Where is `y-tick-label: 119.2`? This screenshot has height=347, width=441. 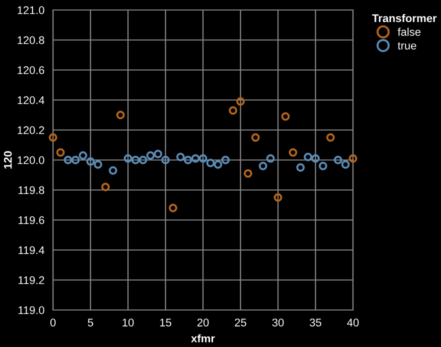 y-tick-label: 119.2 is located at coordinates (31, 280).